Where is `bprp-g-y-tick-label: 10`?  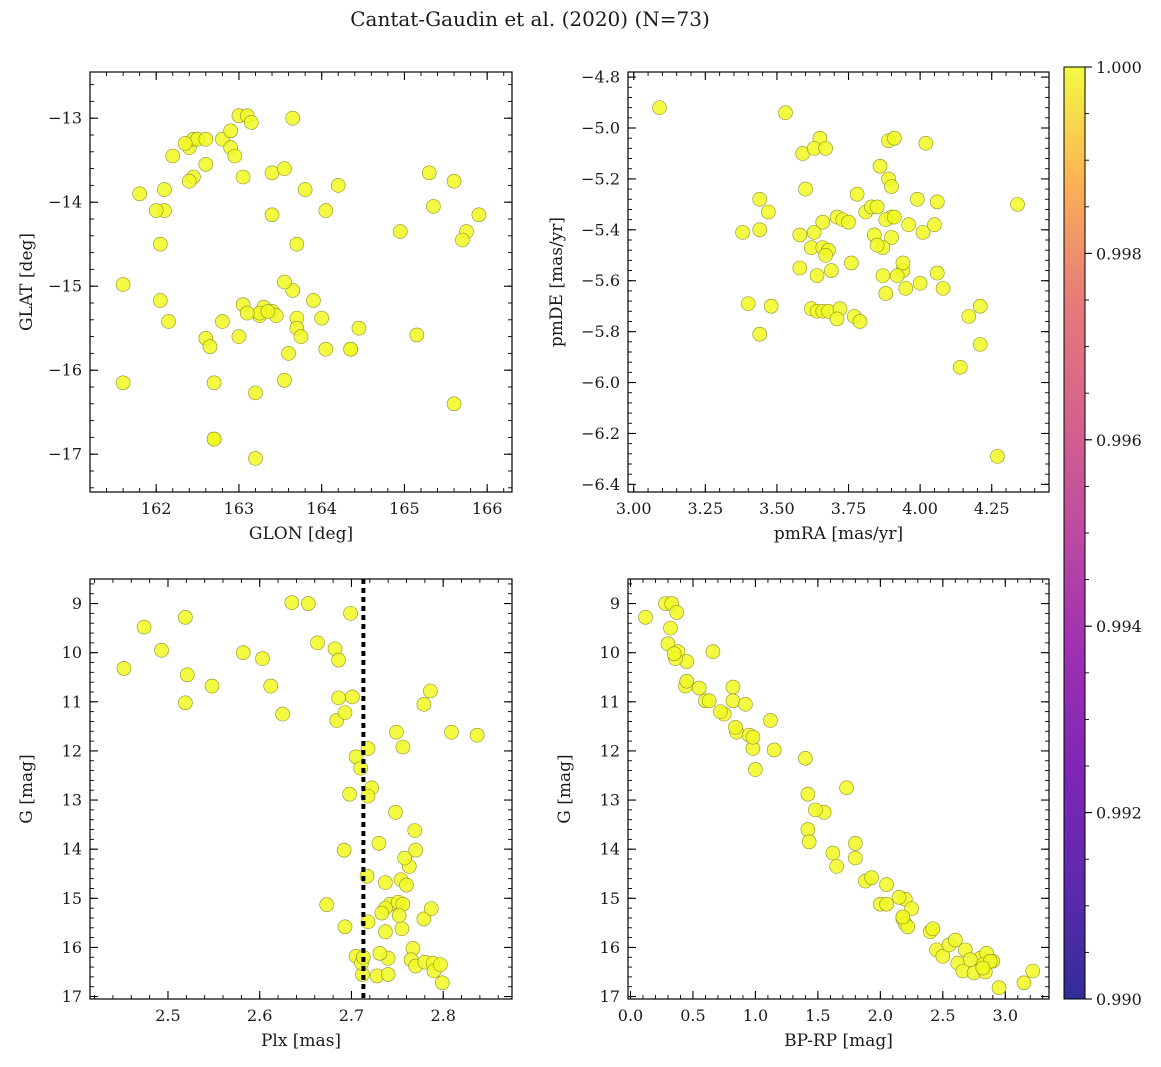 bprp-g-y-tick-label: 10 is located at coordinates (610, 652).